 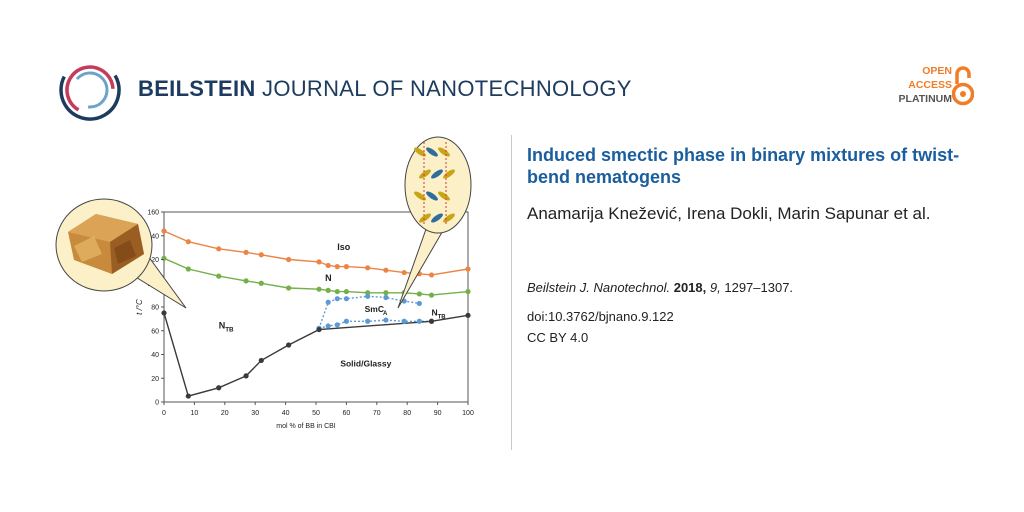 I want to click on journal-logo-icon, so click(x=90, y=90).